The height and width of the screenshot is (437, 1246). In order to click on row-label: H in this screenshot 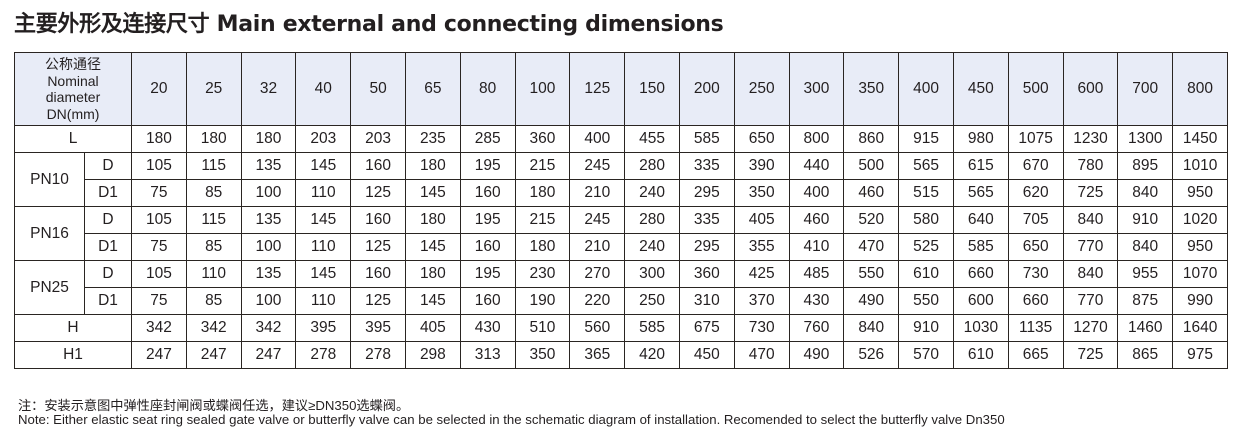, I will do `click(73, 328)`.